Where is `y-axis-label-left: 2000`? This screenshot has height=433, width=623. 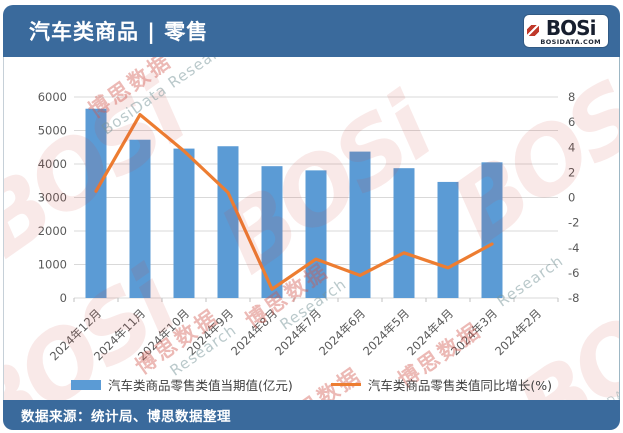 y-axis-label-left: 2000 is located at coordinates (52, 231).